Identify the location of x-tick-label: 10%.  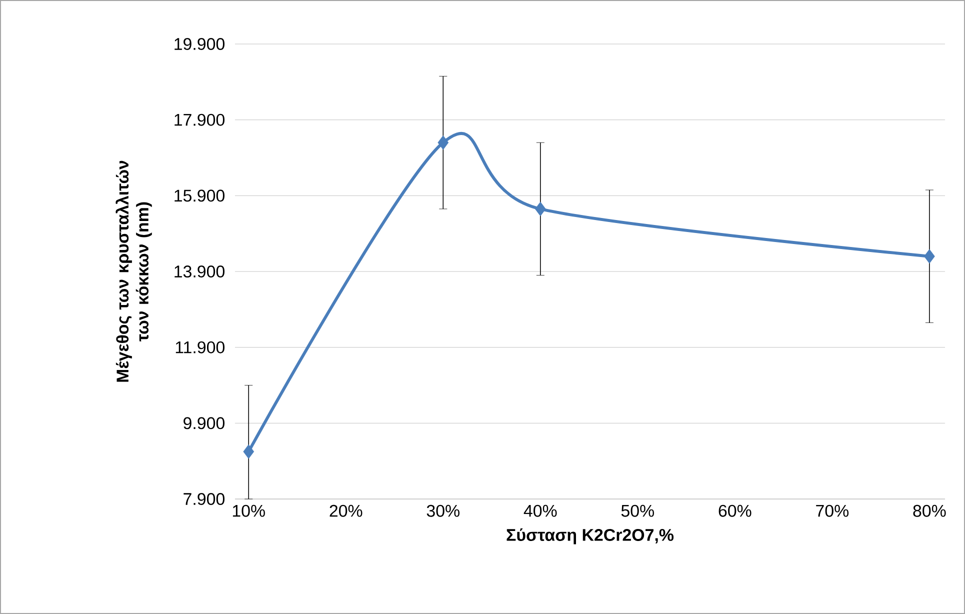
(248, 510).